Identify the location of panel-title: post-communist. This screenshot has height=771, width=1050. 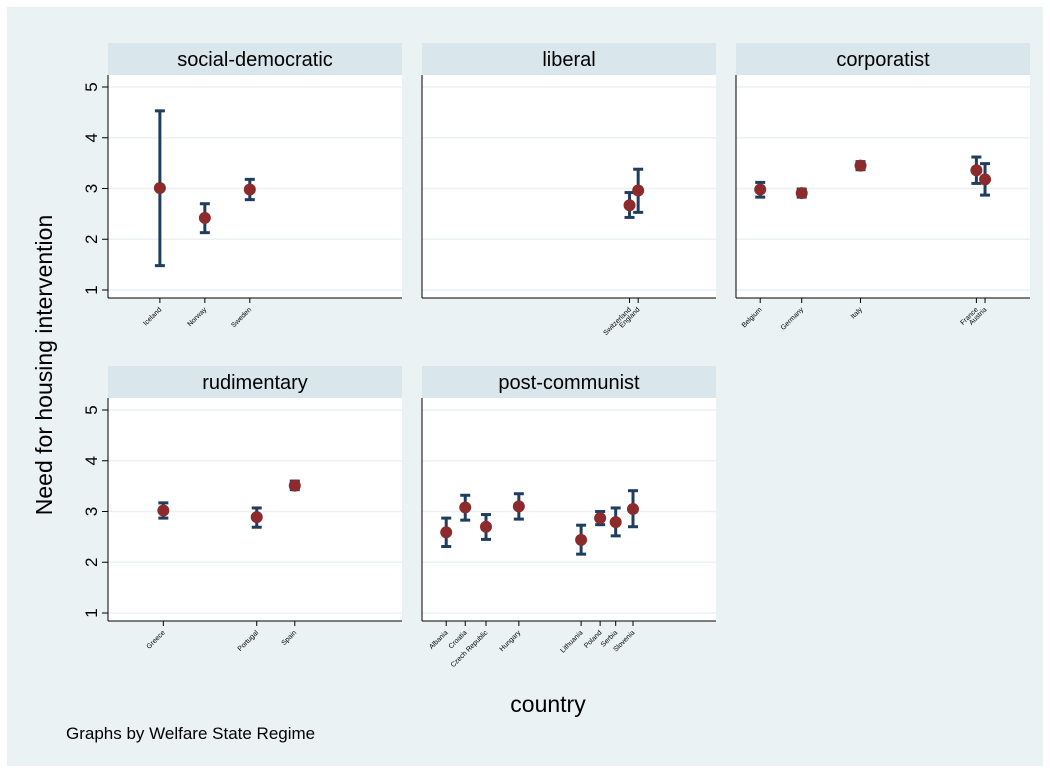
(569, 383).